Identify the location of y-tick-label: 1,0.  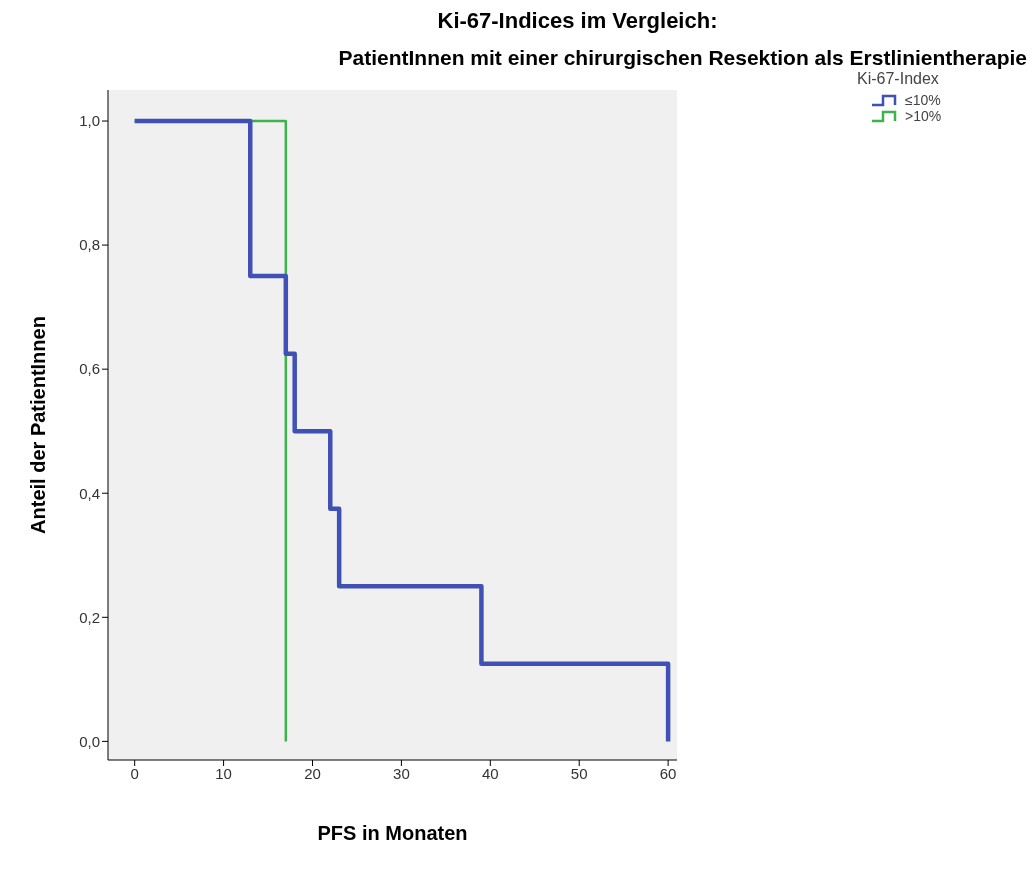
(89, 121).